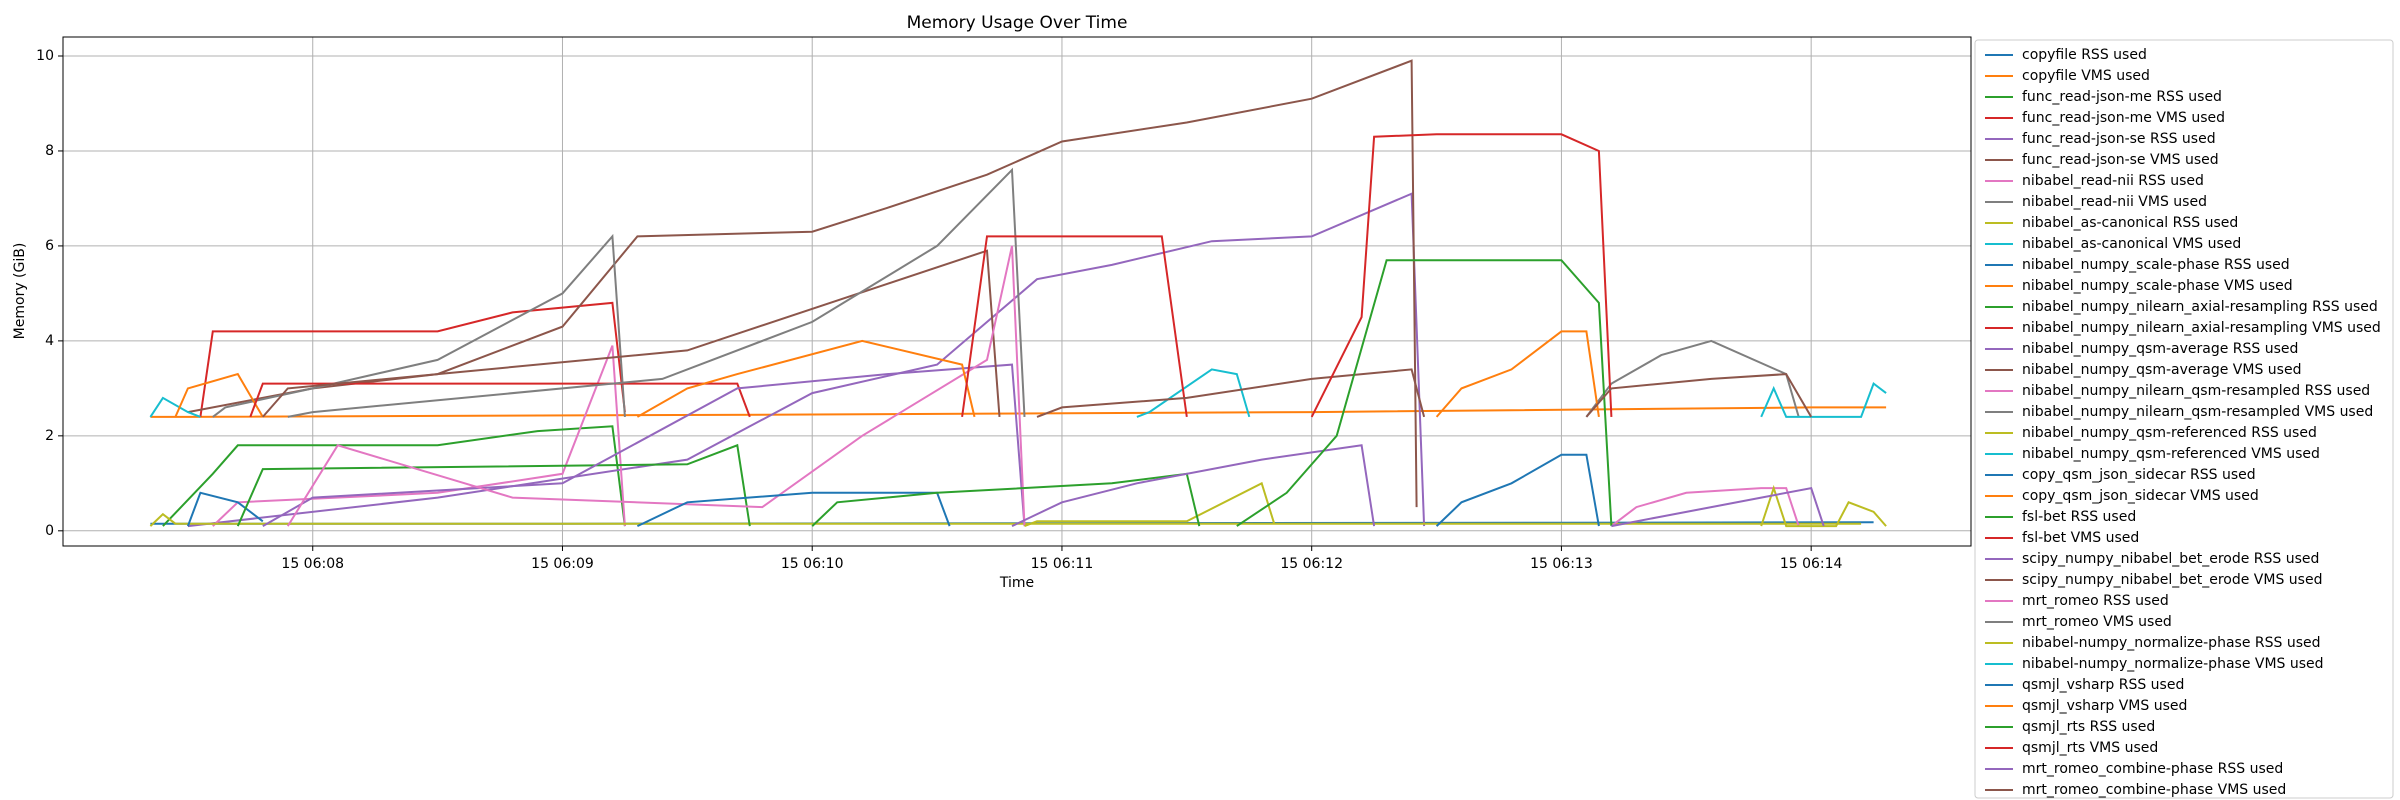 The image size is (2400, 800). Describe the element at coordinates (2113, 181) in the screenshot. I see `legend-label: nibabel_read-nii RSS used` at that location.